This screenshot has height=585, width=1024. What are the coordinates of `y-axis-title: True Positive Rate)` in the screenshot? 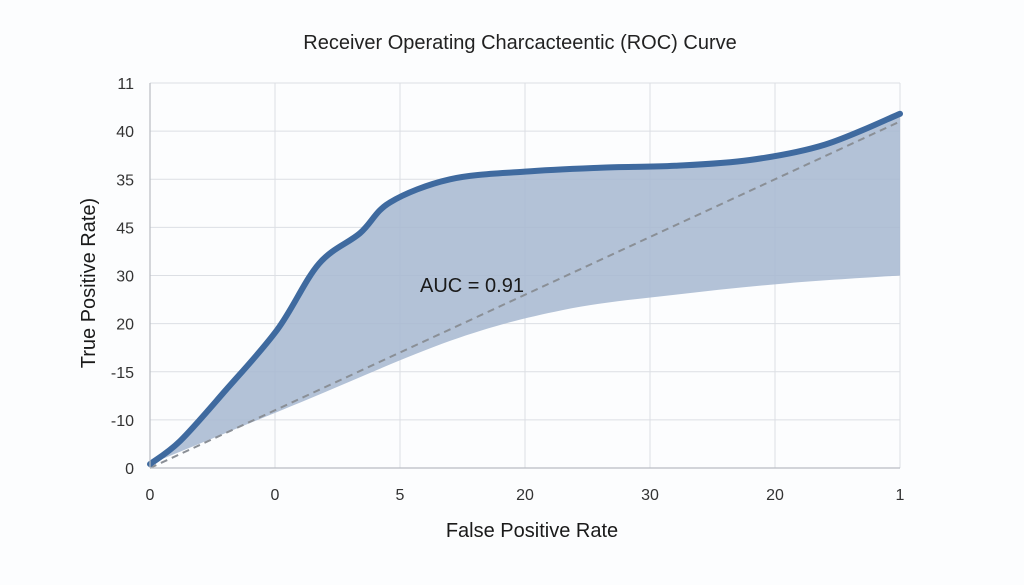 It's located at (89, 283).